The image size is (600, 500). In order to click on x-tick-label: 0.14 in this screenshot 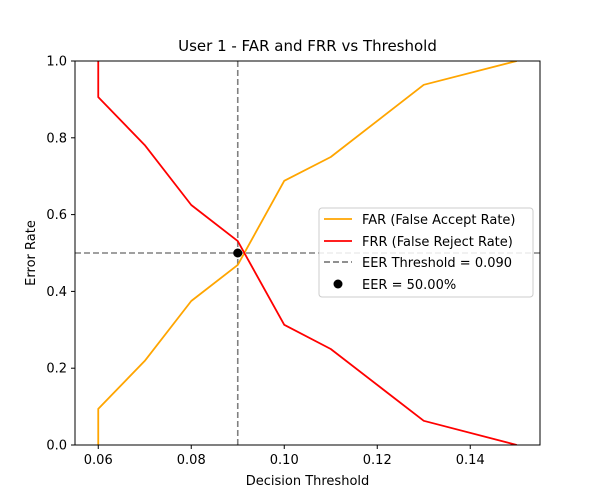, I will do `click(470, 460)`.